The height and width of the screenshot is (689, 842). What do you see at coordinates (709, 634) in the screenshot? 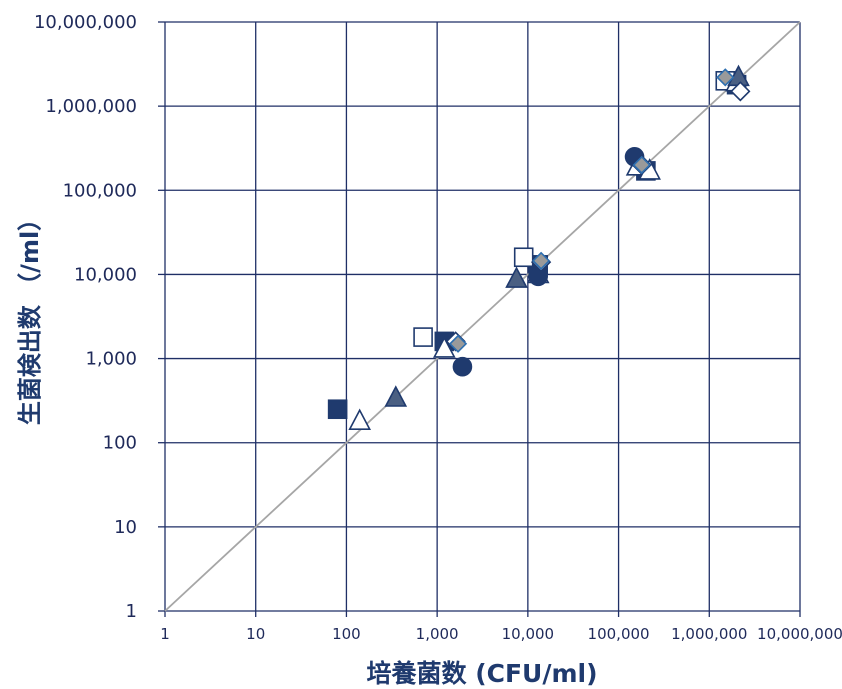
I see `x-tick-label: 1,000,000` at bounding box center [709, 634].